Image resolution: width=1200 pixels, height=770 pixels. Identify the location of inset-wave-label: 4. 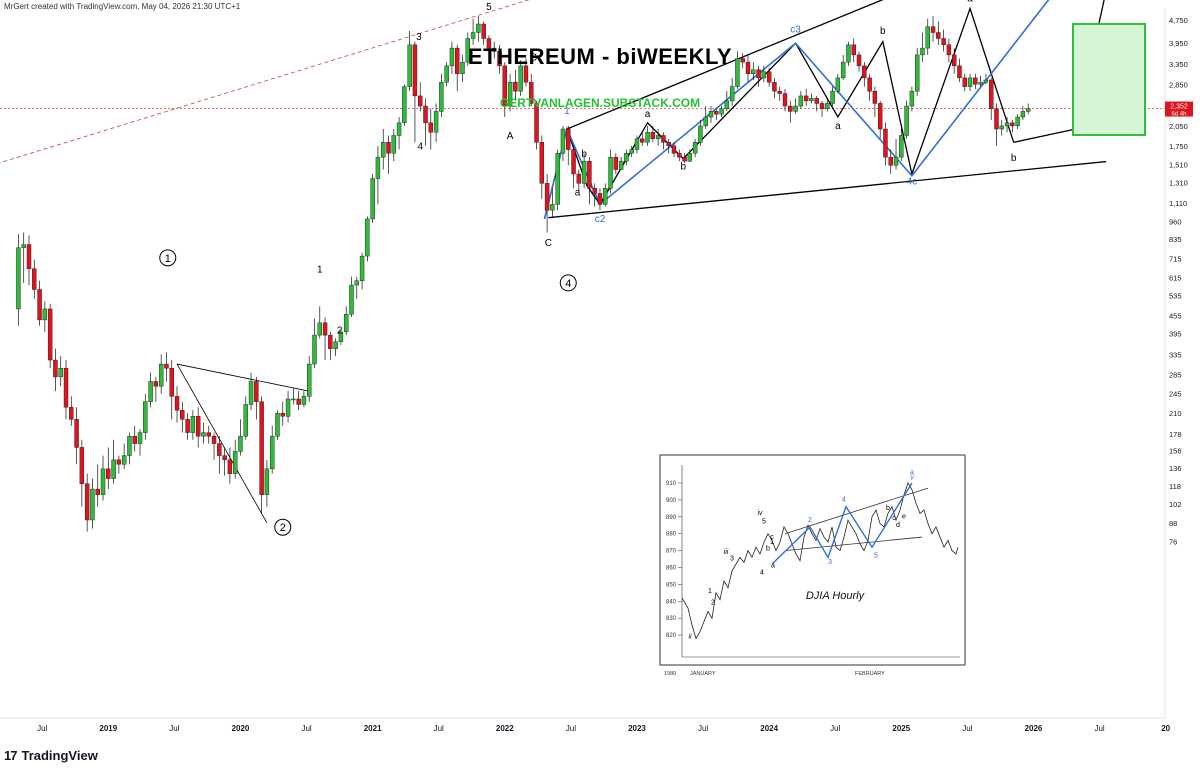
(844, 500).